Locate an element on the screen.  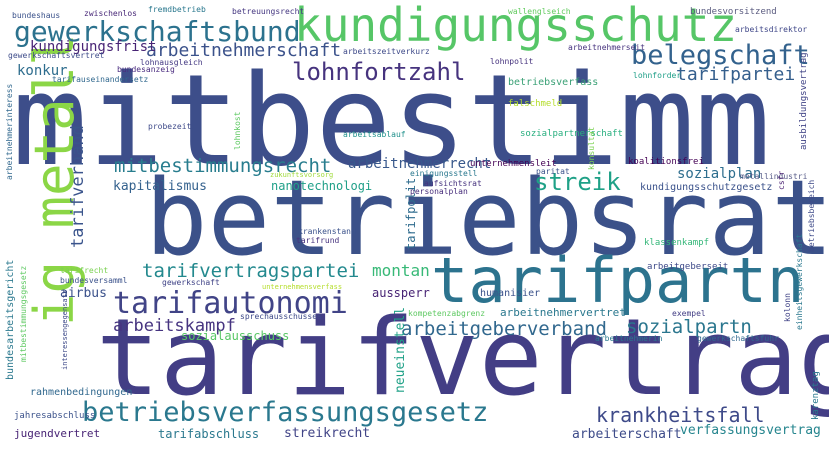
word-metallindustri: arbeitnehmerinteress is located at coordinates (9, 131).